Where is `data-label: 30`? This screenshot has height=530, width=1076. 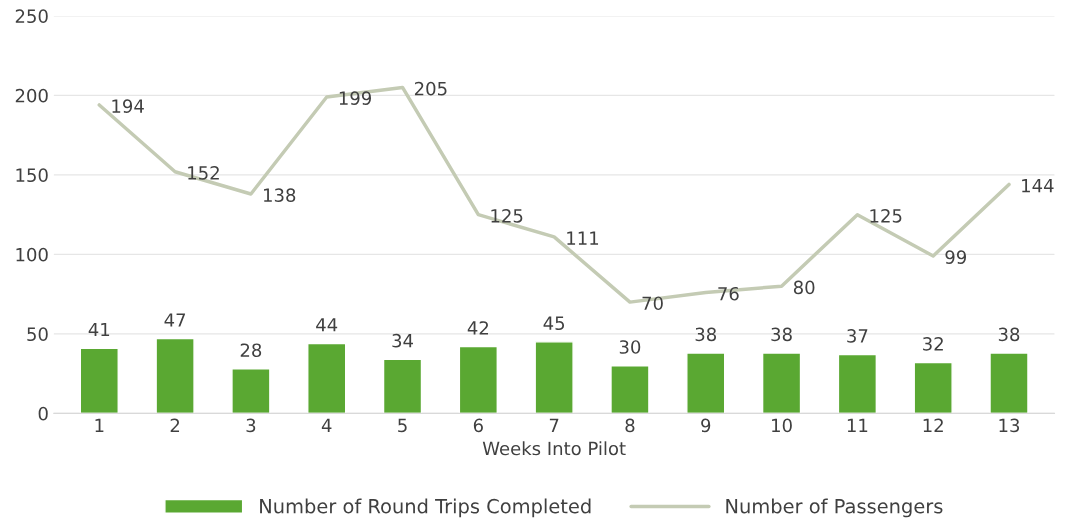
data-label: 30 is located at coordinates (630, 347).